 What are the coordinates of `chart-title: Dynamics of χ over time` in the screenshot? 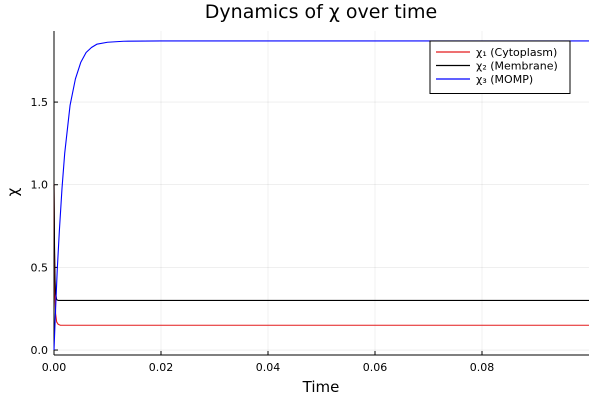 It's located at (321, 12).